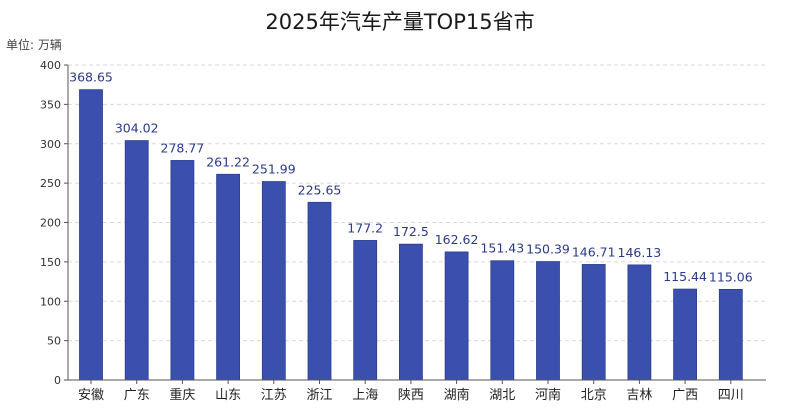 The image size is (800, 412). Describe the element at coordinates (502, 248) in the screenshot. I see `data-label: 151.43` at that location.